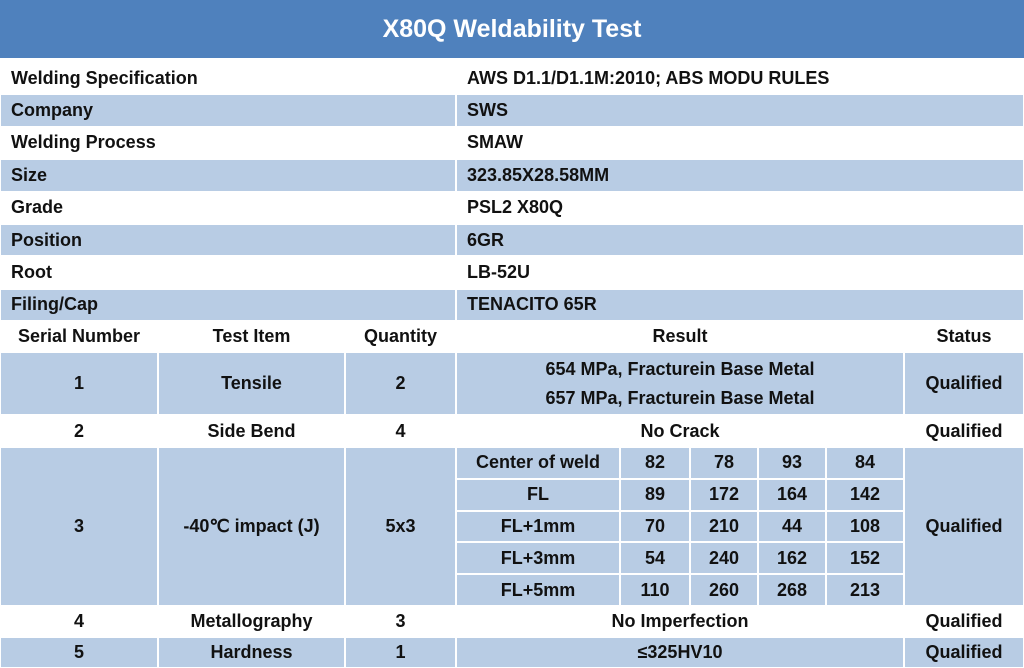 This screenshot has height=668, width=1024. Describe the element at coordinates (52, 110) in the screenshot. I see `info-label-text: Company` at that location.